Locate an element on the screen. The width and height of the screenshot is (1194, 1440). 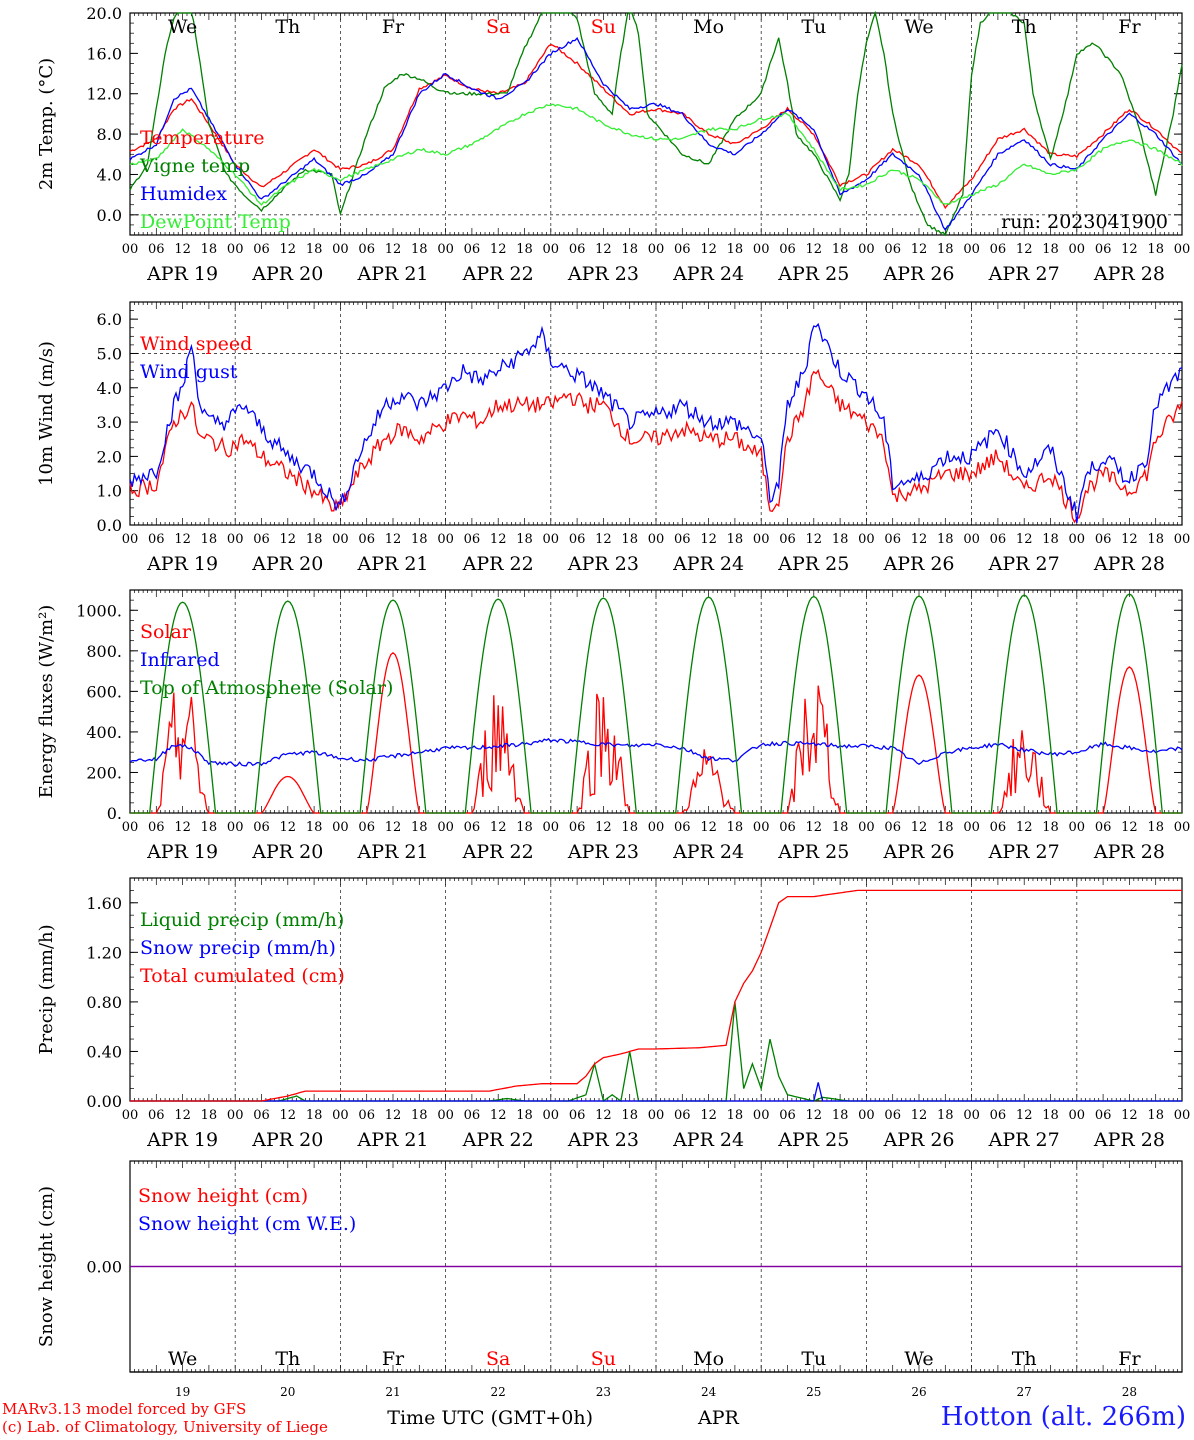
x-date-label: APR 22 is located at coordinates (498, 852).